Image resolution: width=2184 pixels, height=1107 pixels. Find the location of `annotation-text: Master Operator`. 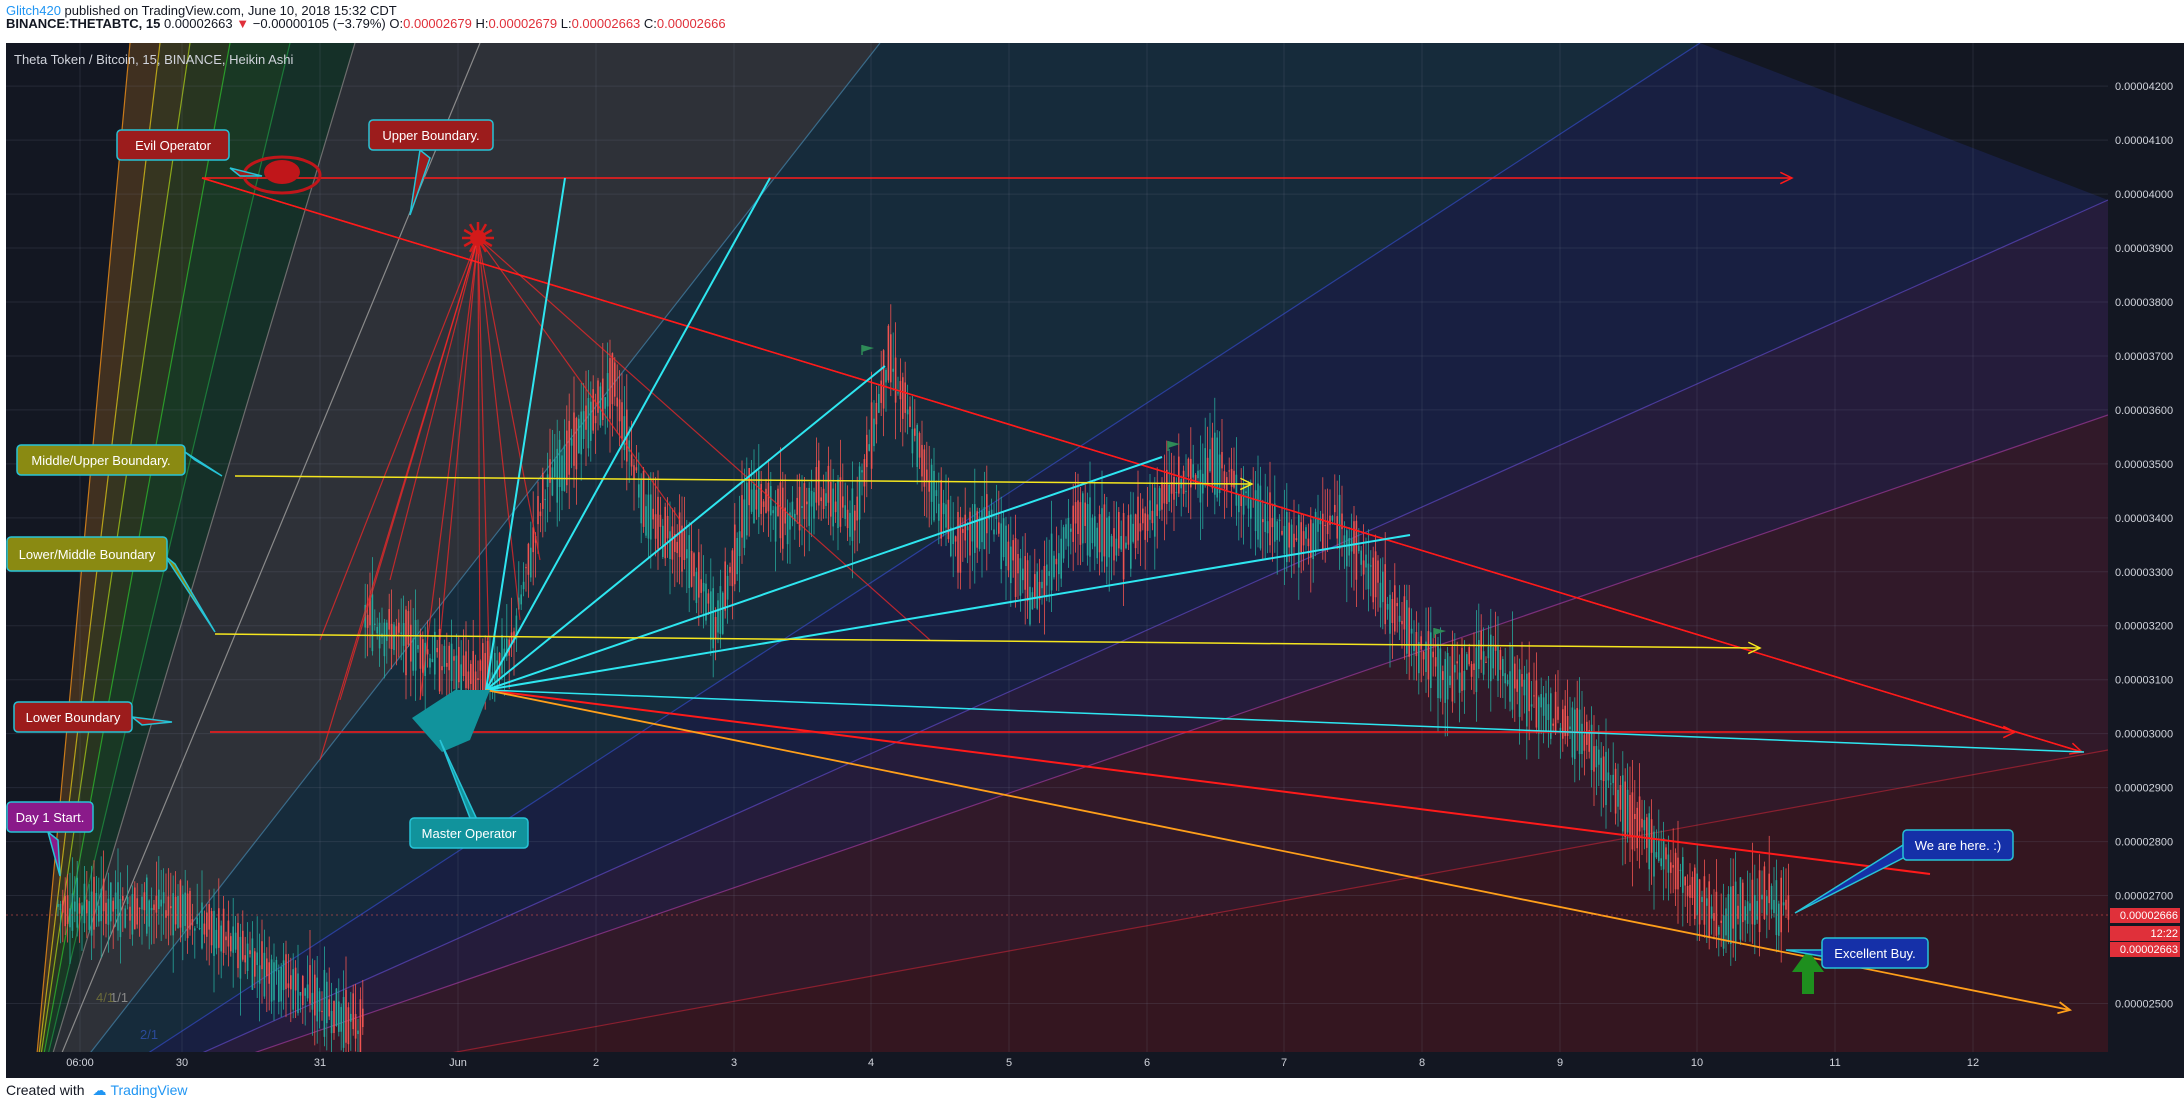

annotation-text: Master Operator is located at coordinates (469, 833).